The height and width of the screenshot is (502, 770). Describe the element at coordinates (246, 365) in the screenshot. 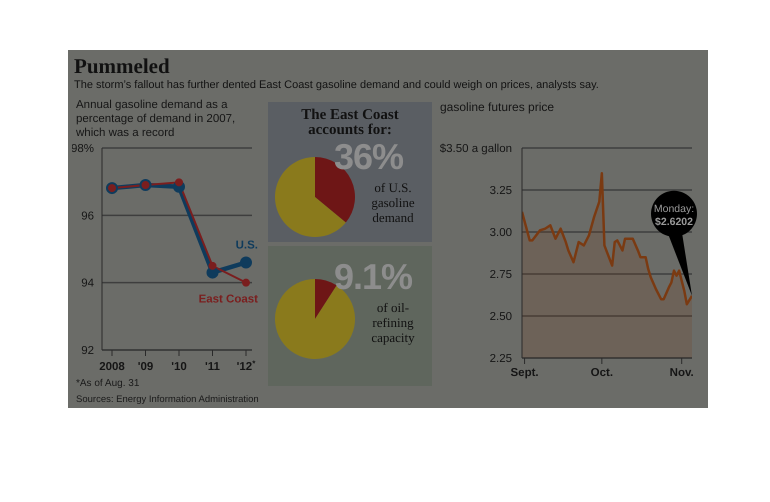

I see `x-tick-label: '12$^{*}$` at that location.